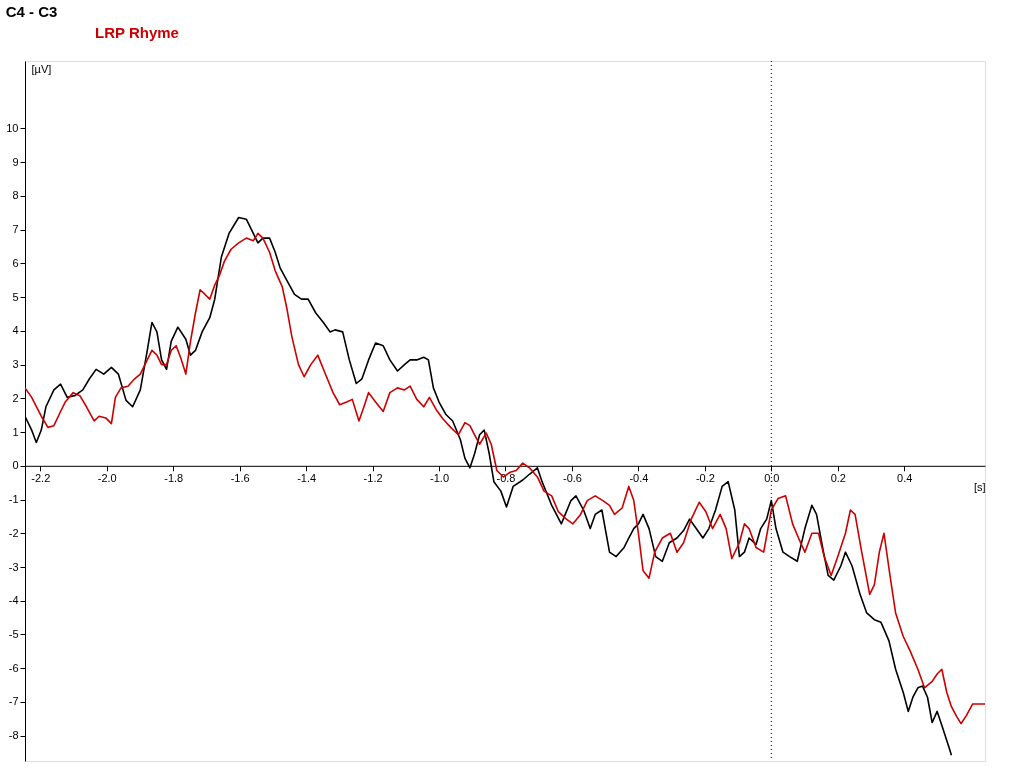 This screenshot has width=1029, height=774. What do you see at coordinates (15, 195) in the screenshot?
I see `y-tick-label: 8` at bounding box center [15, 195].